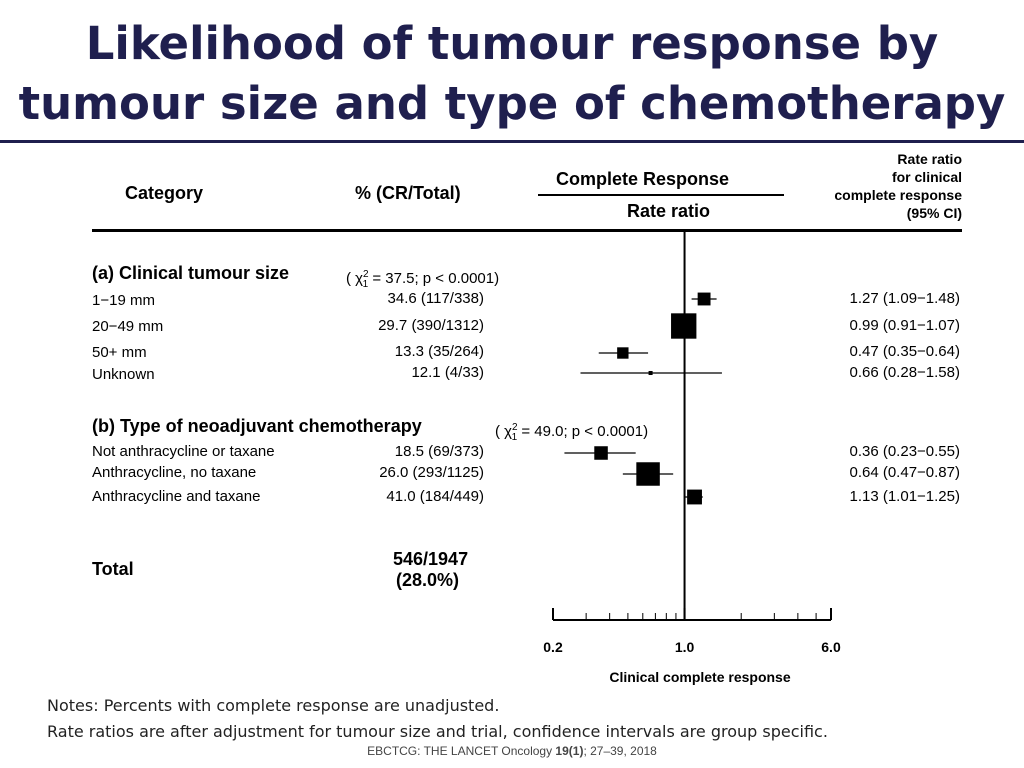 The height and width of the screenshot is (768, 1024). Describe the element at coordinates (439, 451) in the screenshot. I see `row-pct: 18.5 (69/373)` at that location.